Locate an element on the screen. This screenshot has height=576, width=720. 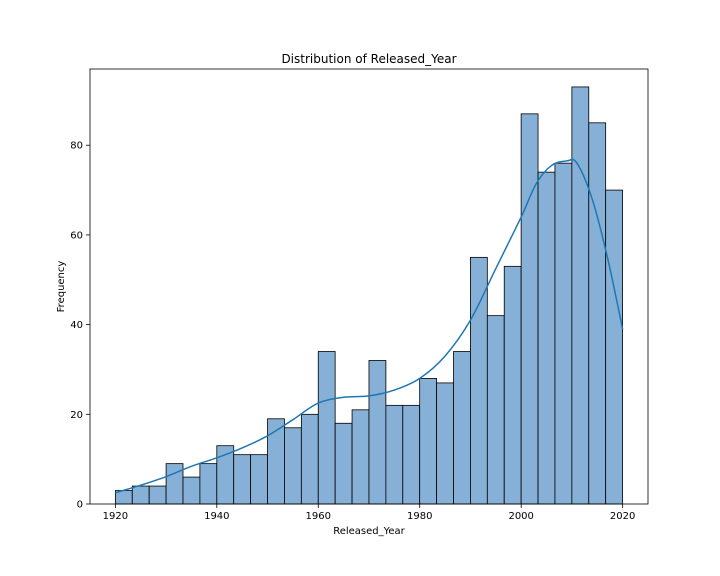
x-tick-label: 1920 is located at coordinates (115, 516).